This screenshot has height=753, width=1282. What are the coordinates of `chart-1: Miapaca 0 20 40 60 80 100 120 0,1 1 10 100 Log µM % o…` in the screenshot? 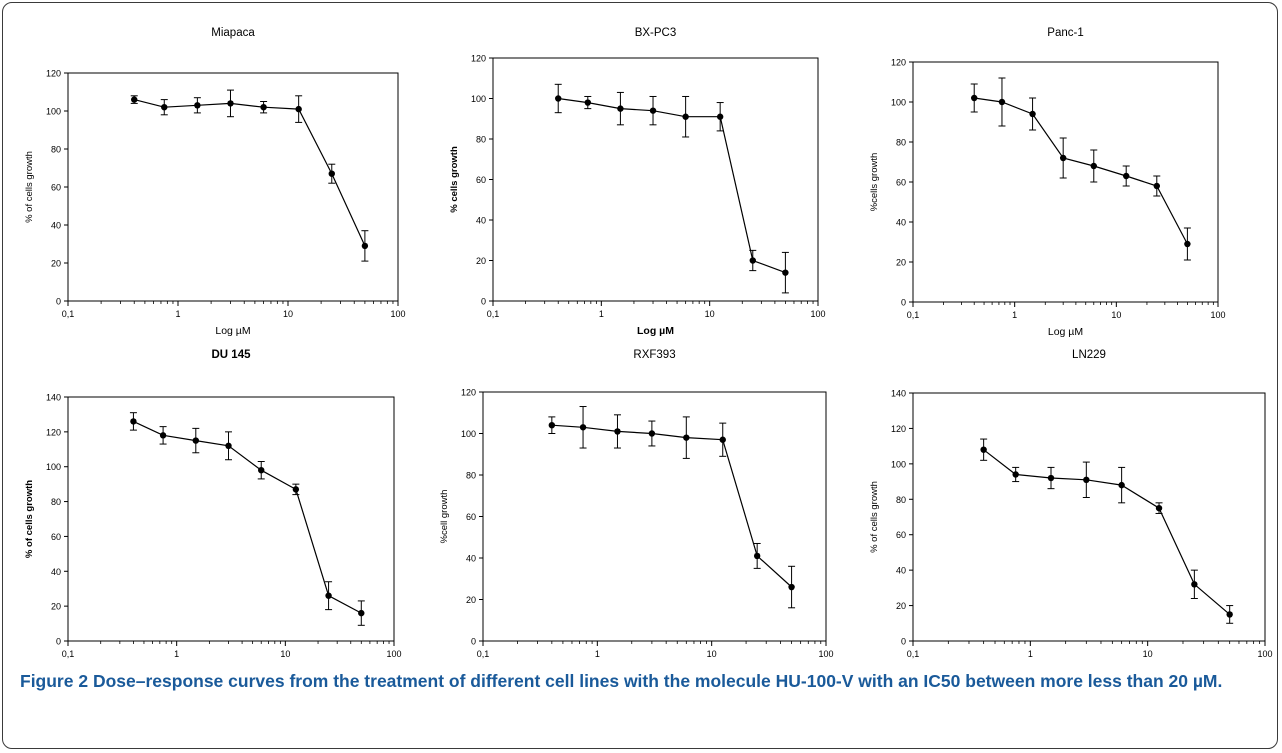 It's located at (215, 182).